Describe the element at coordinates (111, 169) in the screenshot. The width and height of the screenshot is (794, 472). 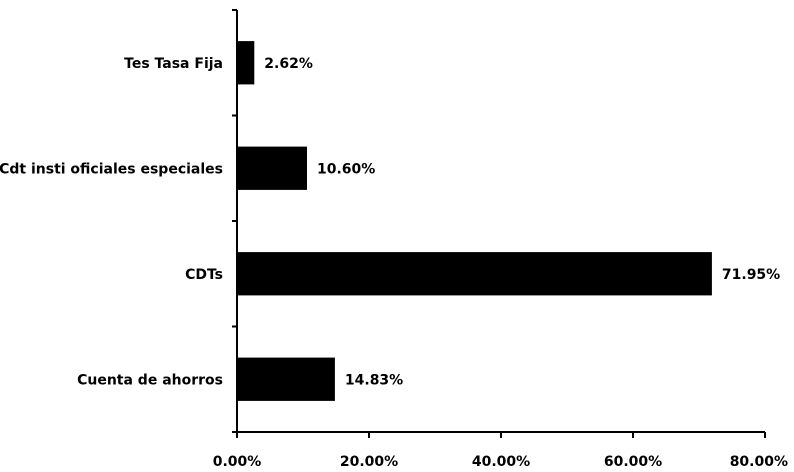
I see `category-label: Cdt insti oficiales especiales` at that location.